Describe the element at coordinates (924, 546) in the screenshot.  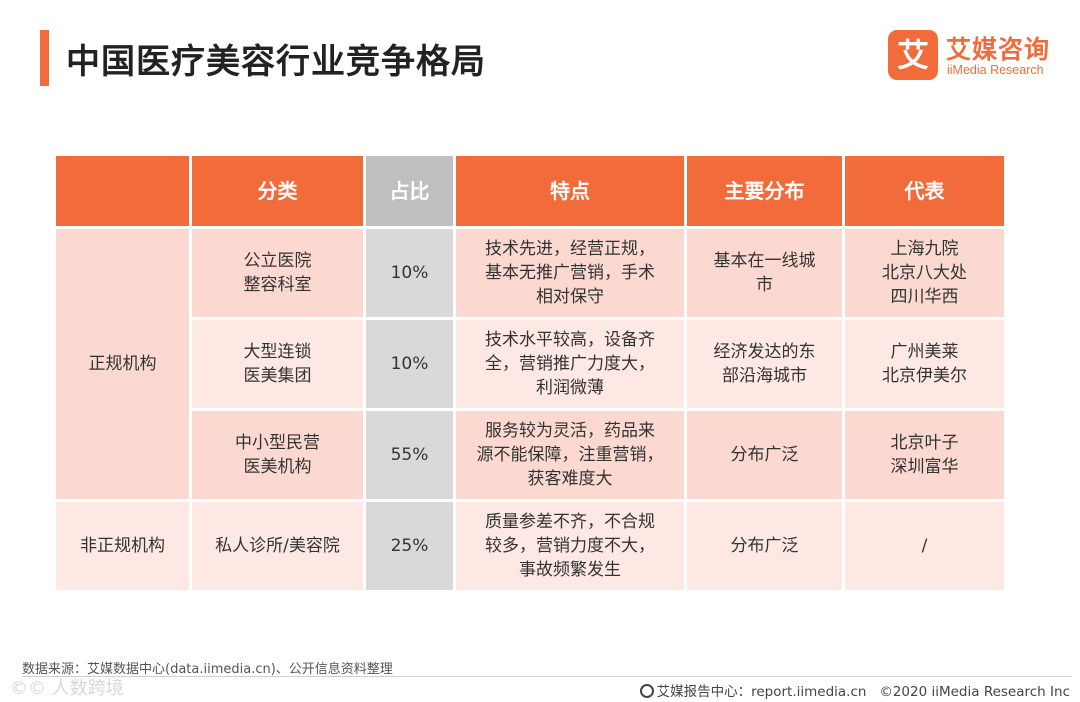
I see `cell-representatives: /` at that location.